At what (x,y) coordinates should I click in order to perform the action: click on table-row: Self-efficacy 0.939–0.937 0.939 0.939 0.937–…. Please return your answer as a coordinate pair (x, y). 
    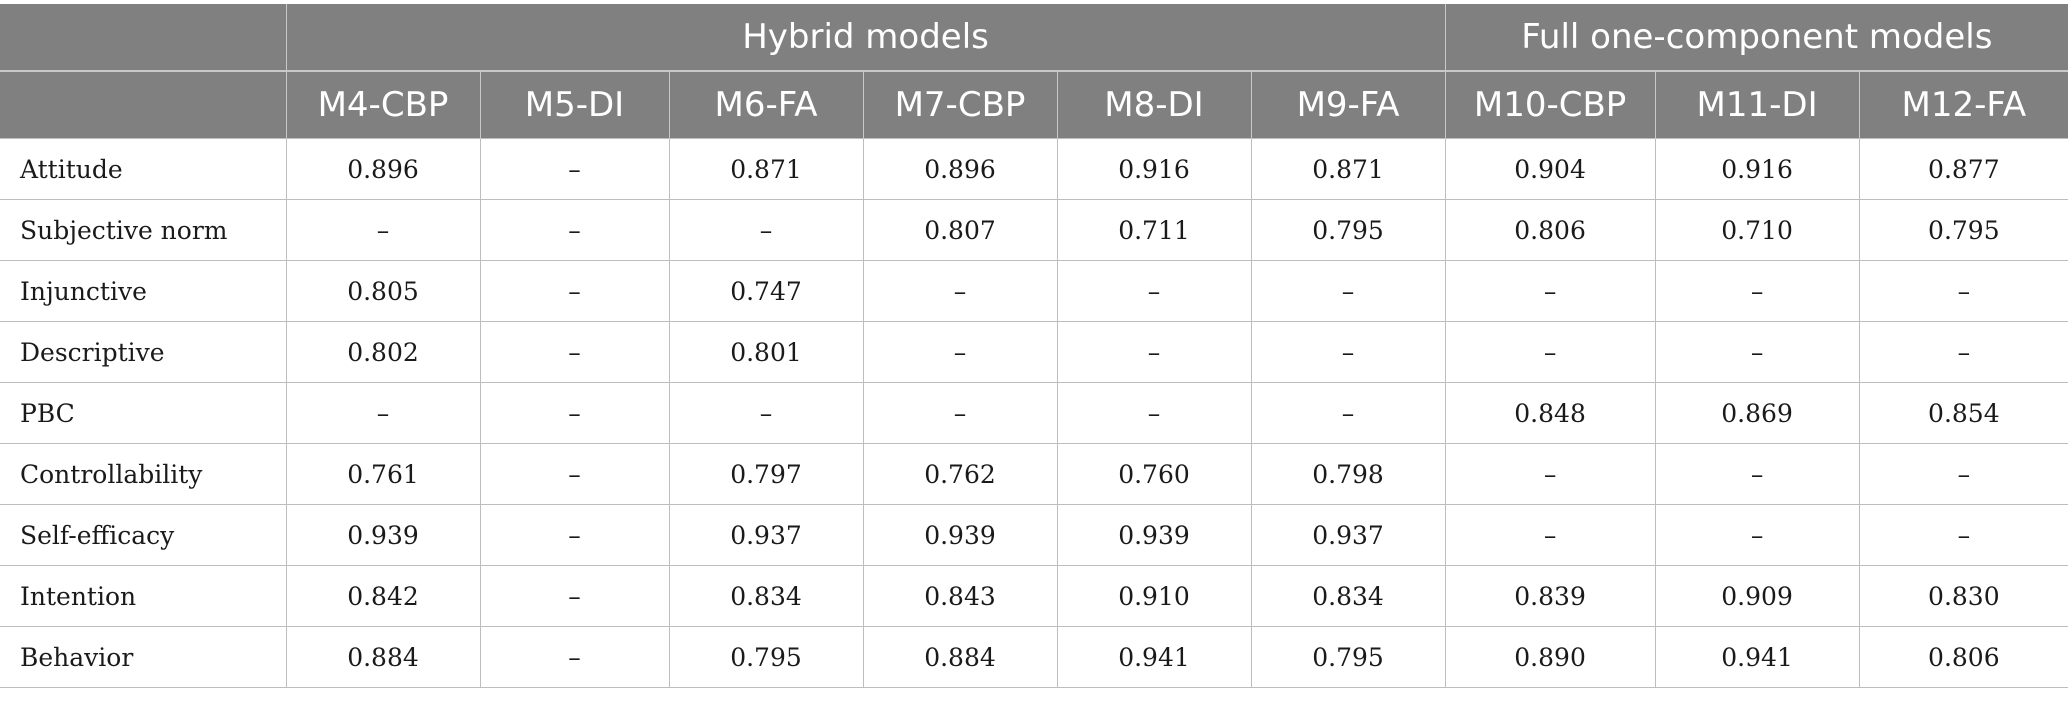
    Looking at the image, I should click on (1034, 535).